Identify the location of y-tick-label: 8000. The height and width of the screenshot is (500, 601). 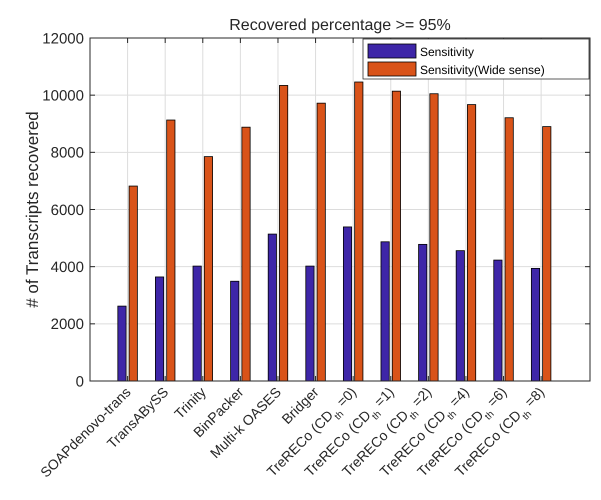
(67, 153).